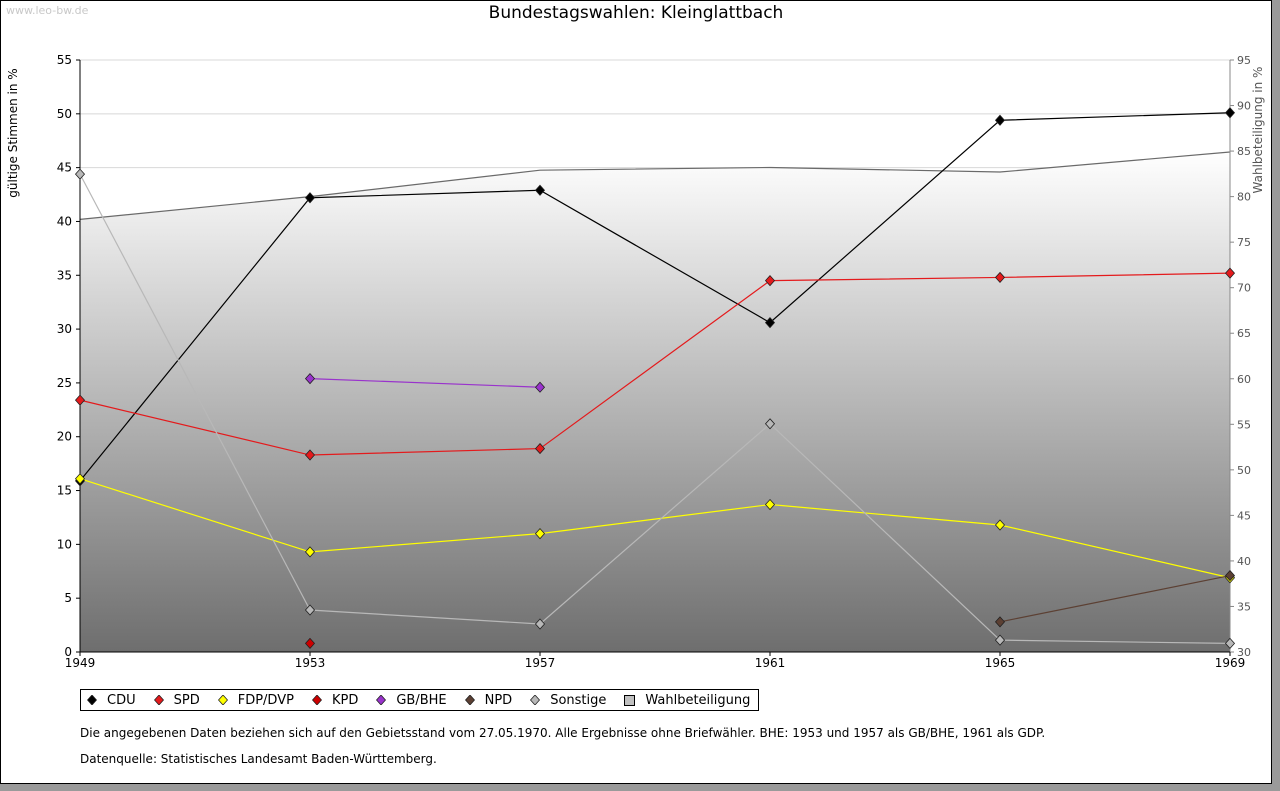 The image size is (1280, 791). What do you see at coordinates (535, 700) in the screenshot?
I see `legend-marker-sonstige` at bounding box center [535, 700].